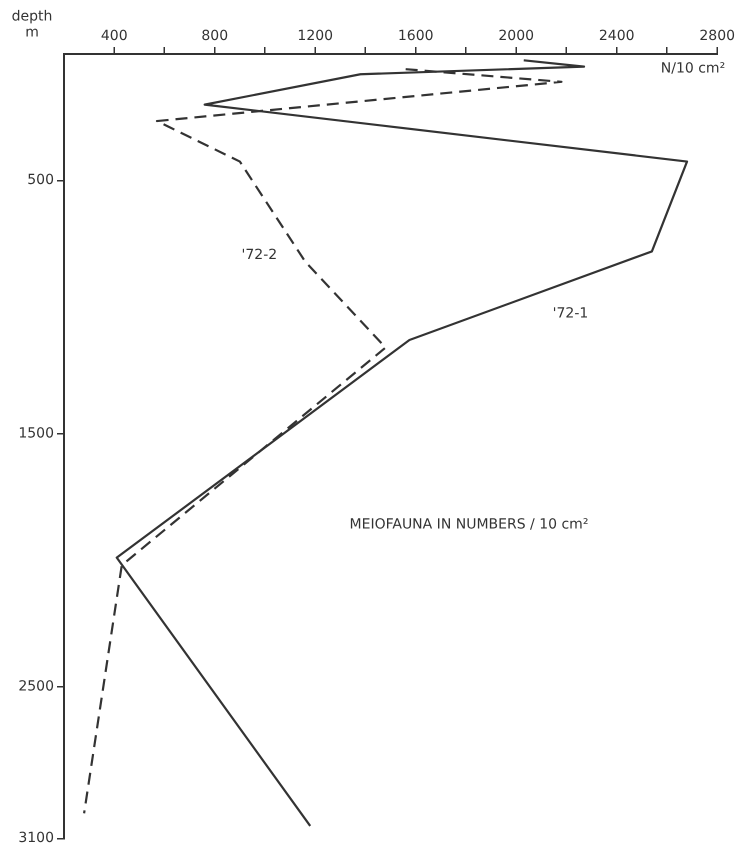 The width and height of the screenshot is (745, 850). I want to click on x-tick-label: 1200, so click(315, 36).